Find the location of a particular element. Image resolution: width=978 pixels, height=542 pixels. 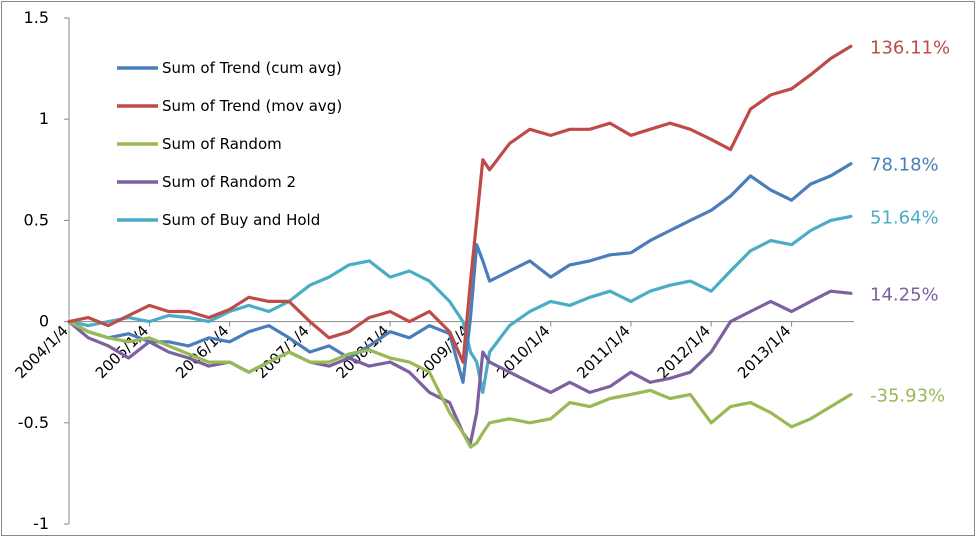

legend-label-1: Sum of Trend (mov avg) is located at coordinates (252, 106).